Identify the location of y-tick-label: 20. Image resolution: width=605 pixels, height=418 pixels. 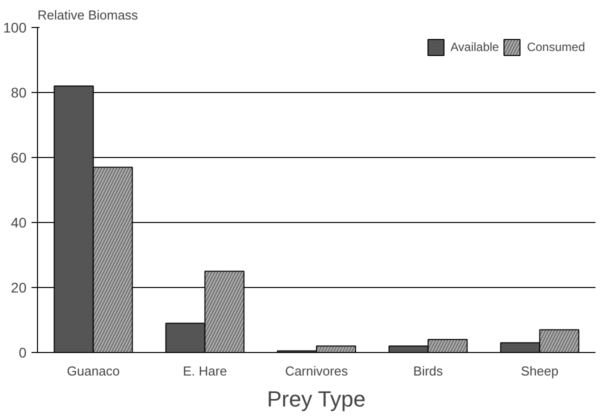
(18, 288).